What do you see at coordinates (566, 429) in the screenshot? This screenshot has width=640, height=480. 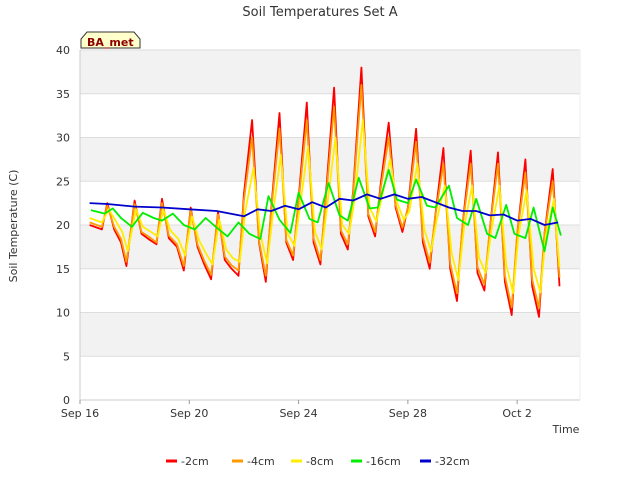 I see `x-axis-title: Time` at bounding box center [566, 429].